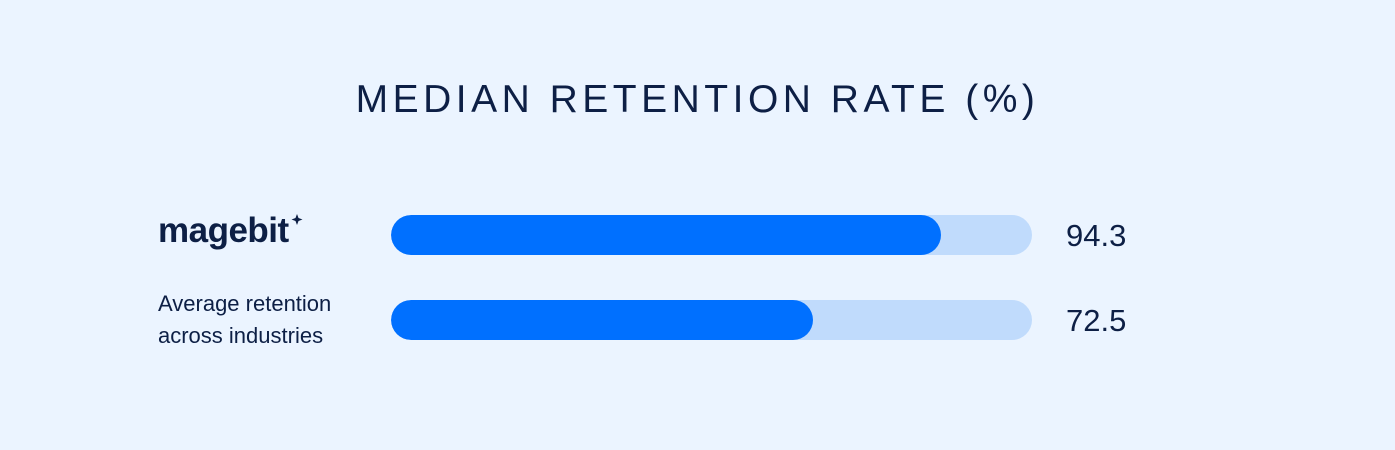 The height and width of the screenshot is (450, 1395). What do you see at coordinates (1096, 235) in the screenshot?
I see `value-label-magebit: 94.3` at bounding box center [1096, 235].